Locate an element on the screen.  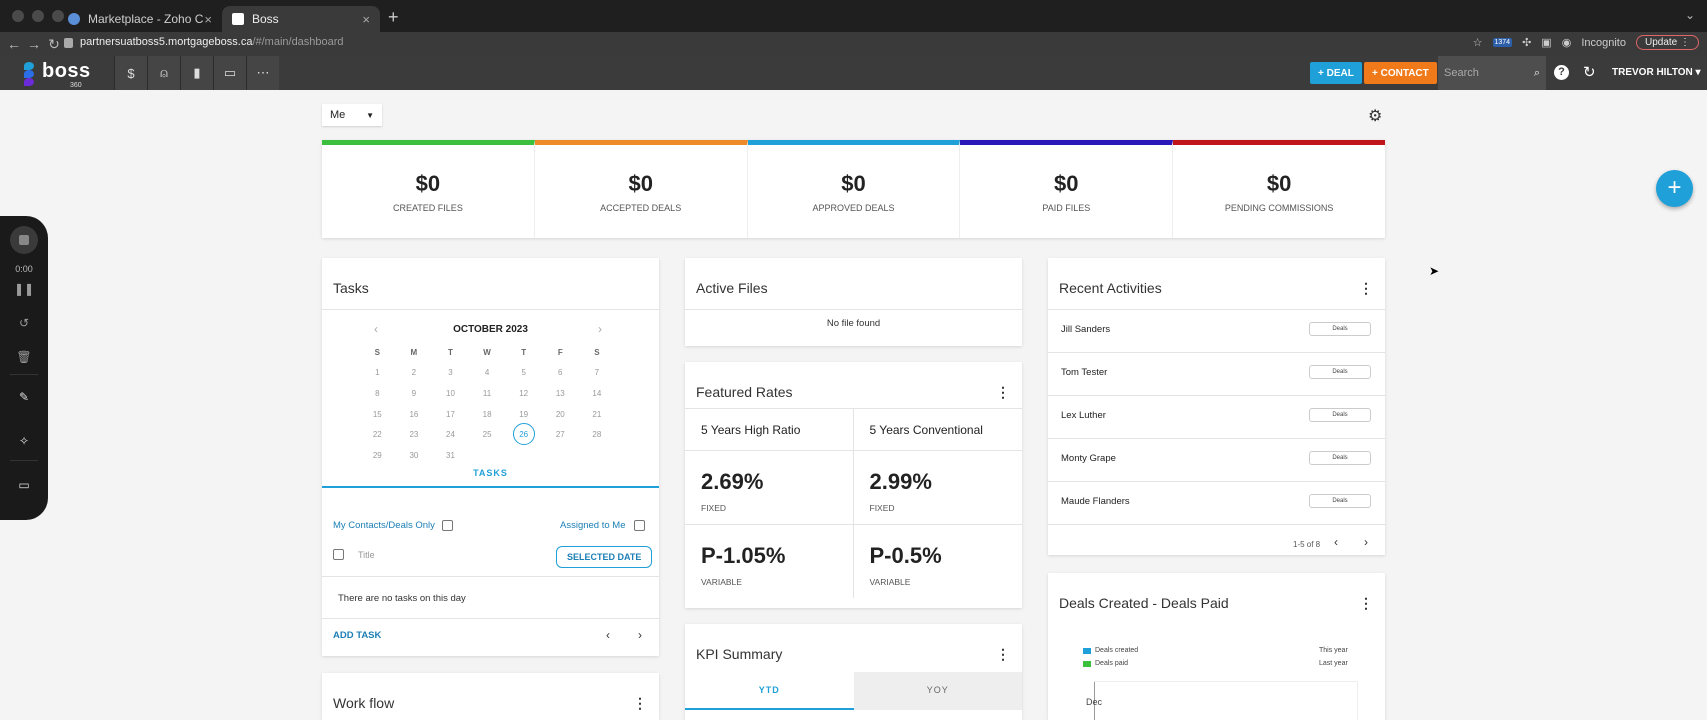
boss-logo: boss 360 is located at coordinates (56, 74).